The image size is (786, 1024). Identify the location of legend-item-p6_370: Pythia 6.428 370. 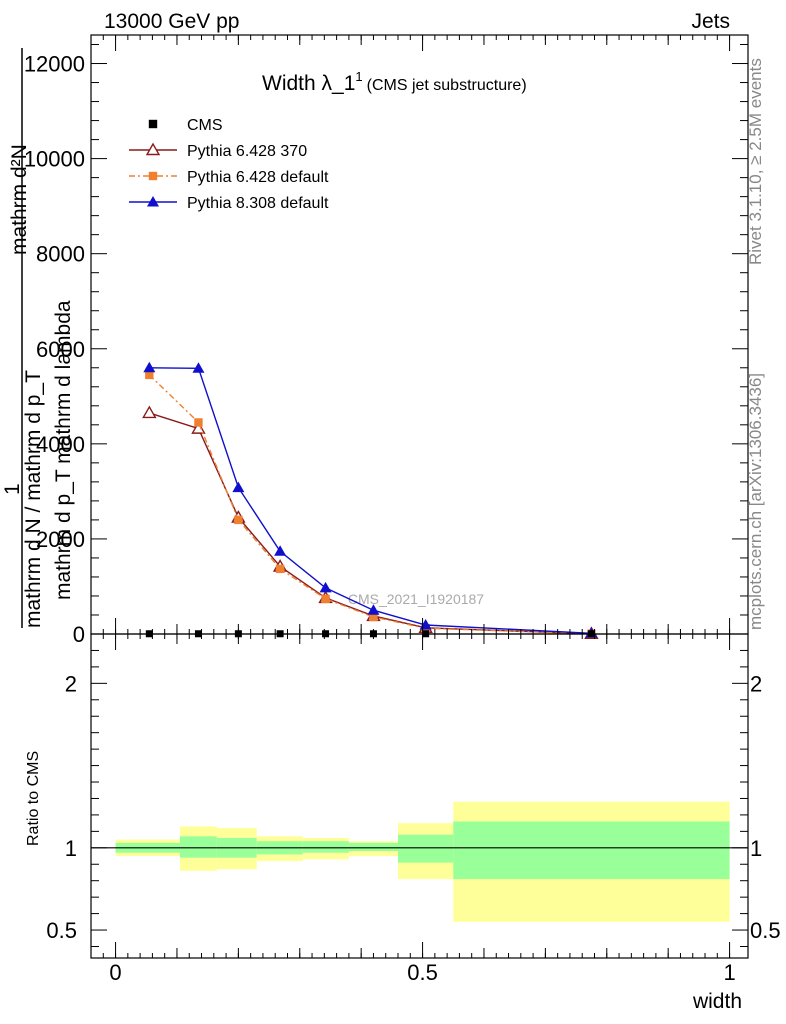
(218, 151).